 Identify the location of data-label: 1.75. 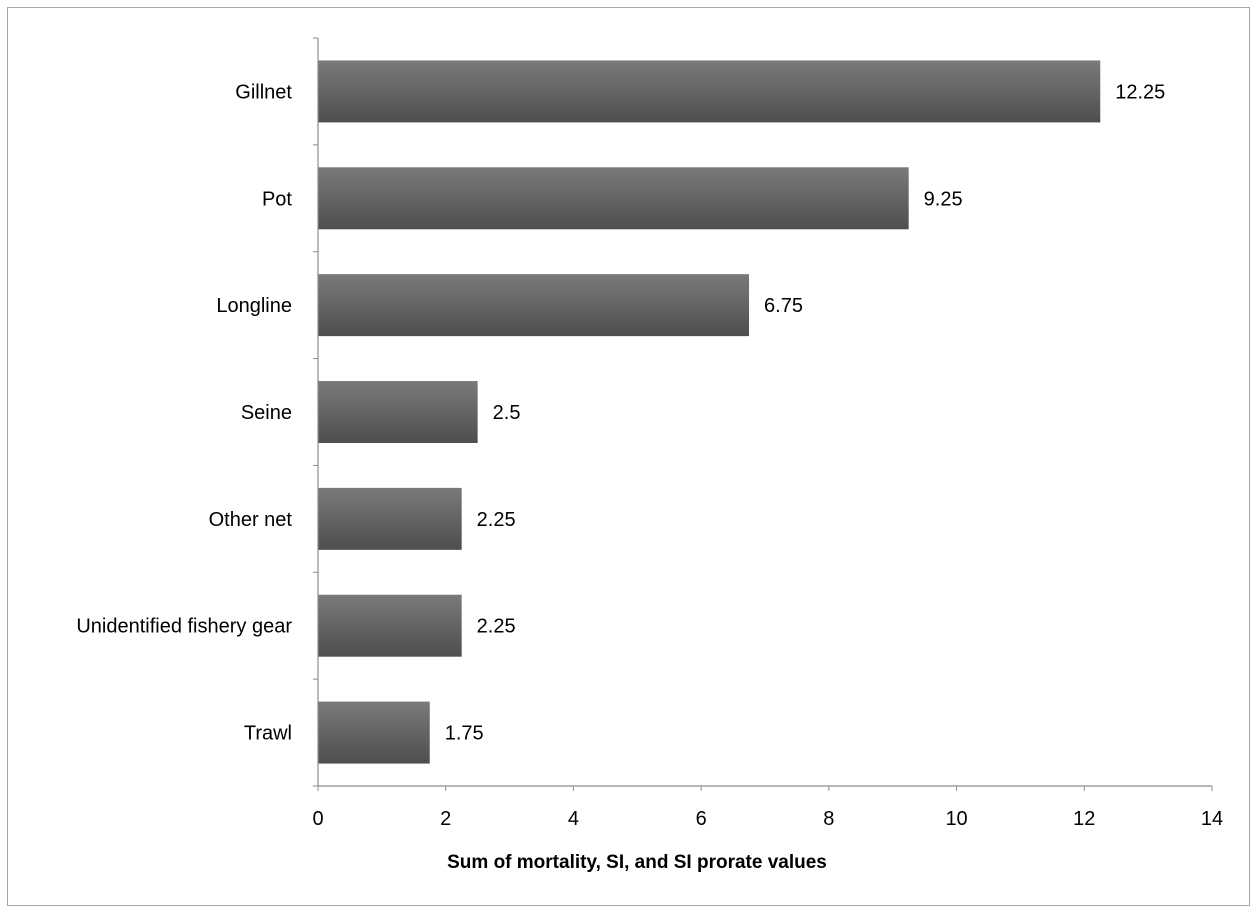
(464, 734).